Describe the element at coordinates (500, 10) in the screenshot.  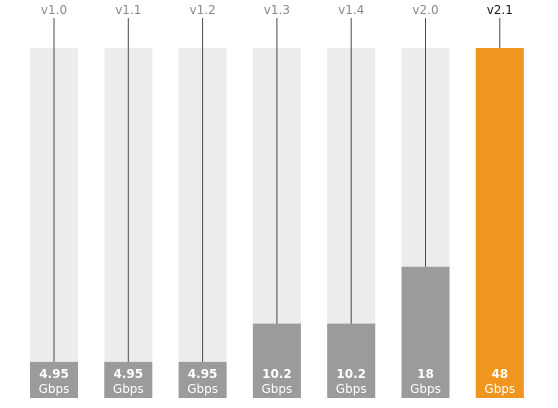
I see `version-label-v2-1: v2.1` at that location.